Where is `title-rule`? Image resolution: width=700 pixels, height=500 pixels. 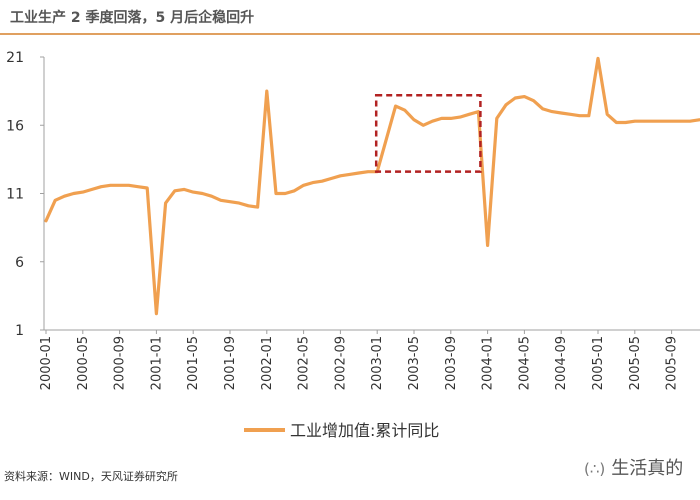
title-rule is located at coordinates (350, 34).